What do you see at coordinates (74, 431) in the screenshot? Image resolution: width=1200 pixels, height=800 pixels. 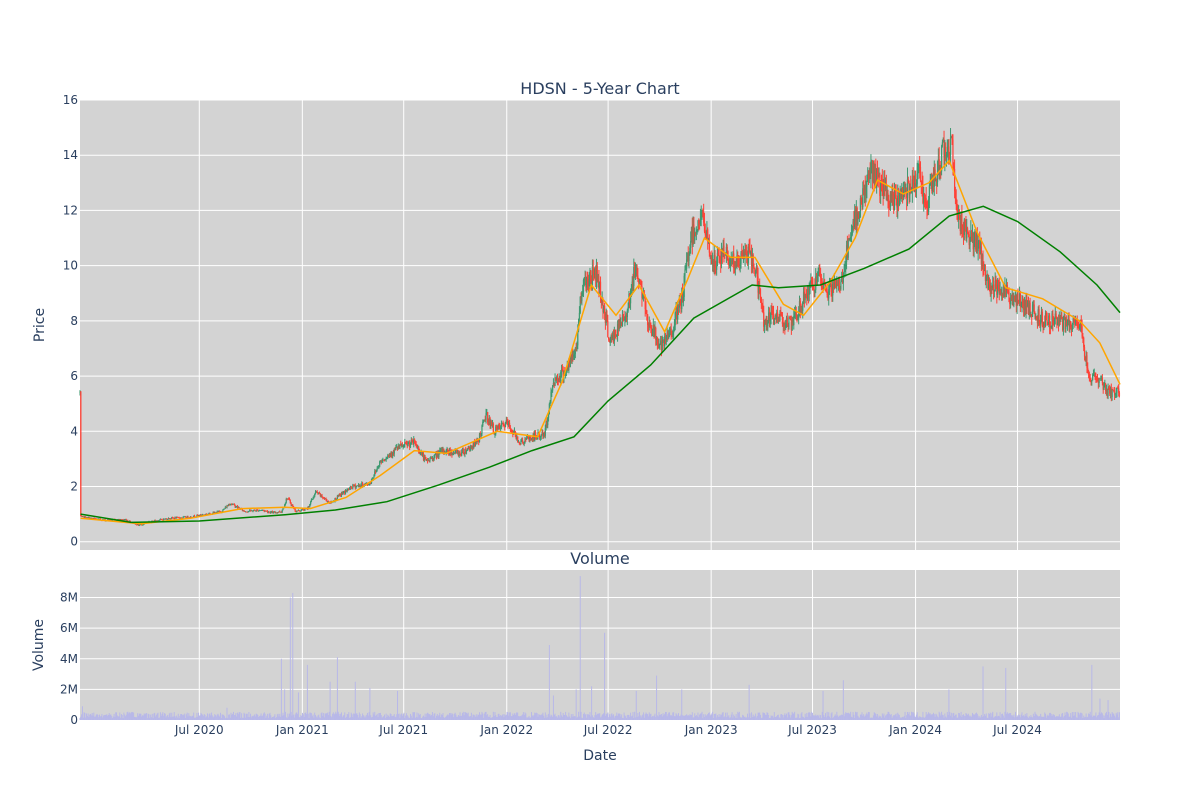 I see `price-y-tick-label: 4` at bounding box center [74, 431].